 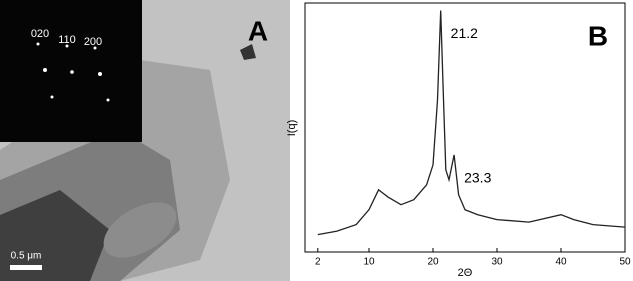 What do you see at coordinates (40, 34) in the screenshot?
I see `inset-label: 020` at bounding box center [40, 34].